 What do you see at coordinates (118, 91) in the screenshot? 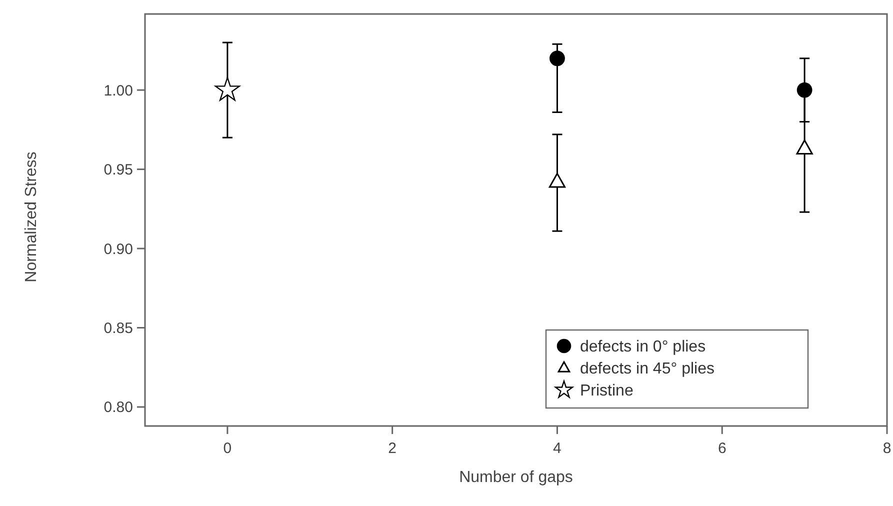
I see `y-tick-label: 1.00` at bounding box center [118, 91].